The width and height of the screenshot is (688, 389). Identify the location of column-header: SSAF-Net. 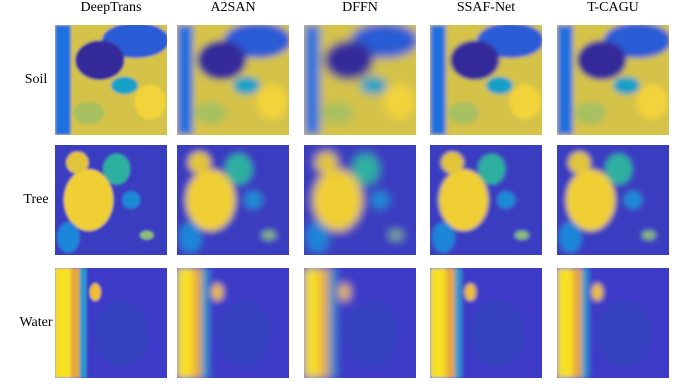
(486, 7).